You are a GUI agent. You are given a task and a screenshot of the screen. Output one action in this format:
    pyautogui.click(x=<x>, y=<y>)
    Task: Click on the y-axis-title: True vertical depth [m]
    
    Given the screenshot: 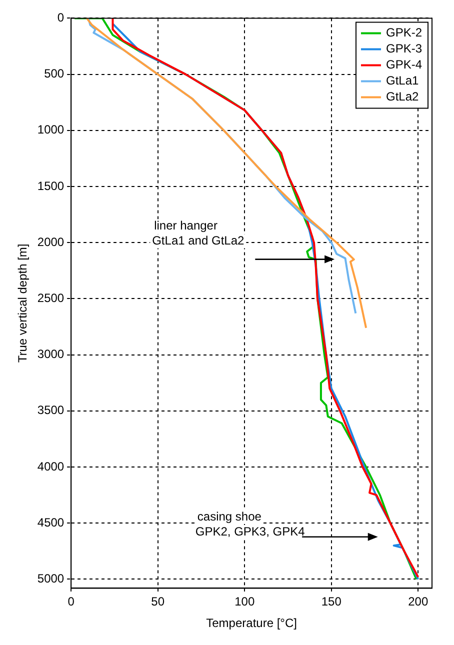 What is the action you would take?
    pyautogui.click(x=23, y=303)
    